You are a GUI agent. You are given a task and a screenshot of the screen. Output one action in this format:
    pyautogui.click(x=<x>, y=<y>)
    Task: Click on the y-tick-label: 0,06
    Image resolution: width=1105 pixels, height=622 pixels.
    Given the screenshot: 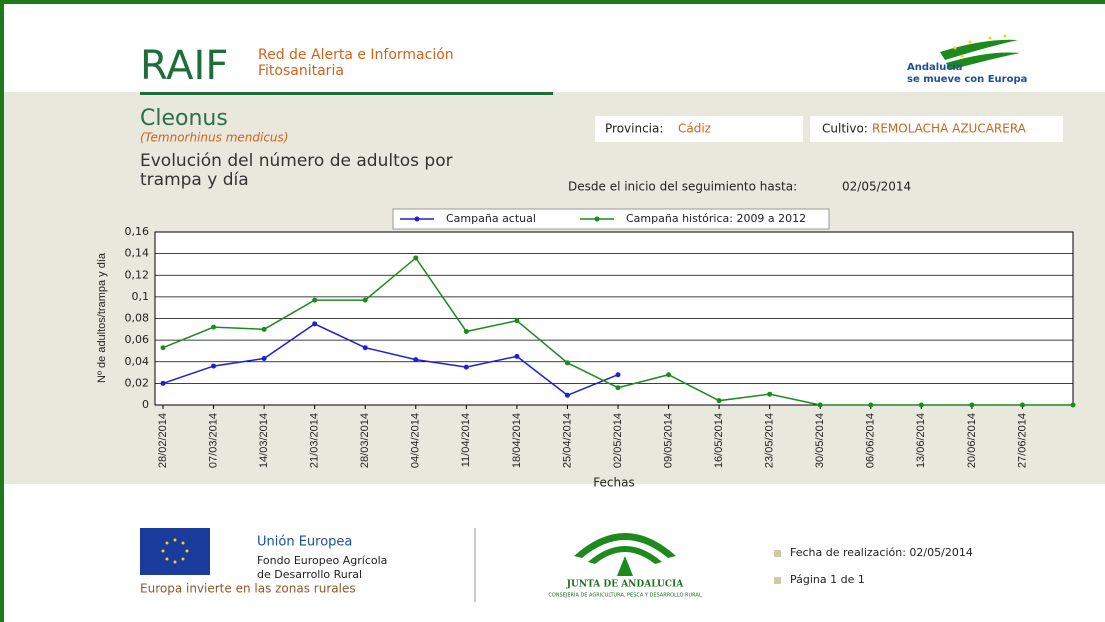 What is the action you would take?
    pyautogui.click(x=137, y=339)
    